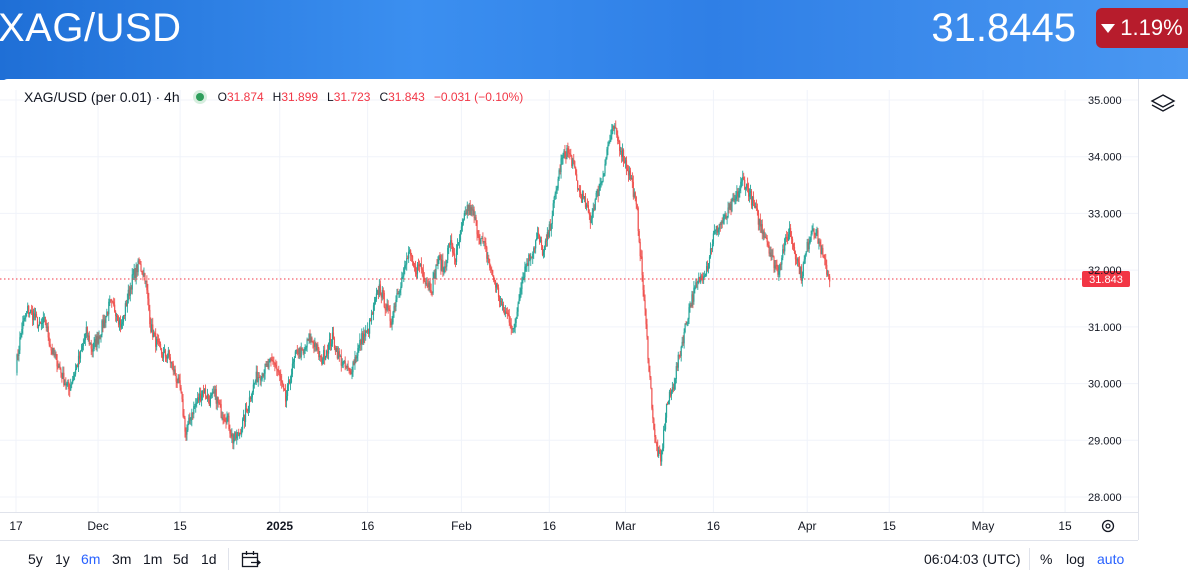 This screenshot has height=576, width=1188. I want to click on x-tick-label: 2025, so click(279, 526).